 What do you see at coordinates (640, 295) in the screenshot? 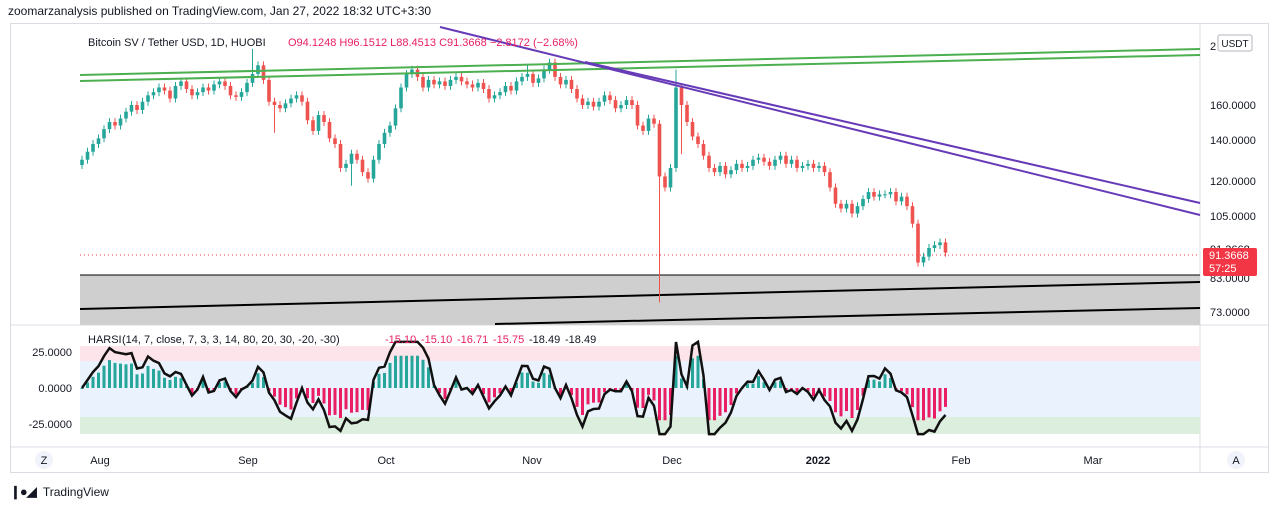
I see `support-trendline` at bounding box center [640, 295].